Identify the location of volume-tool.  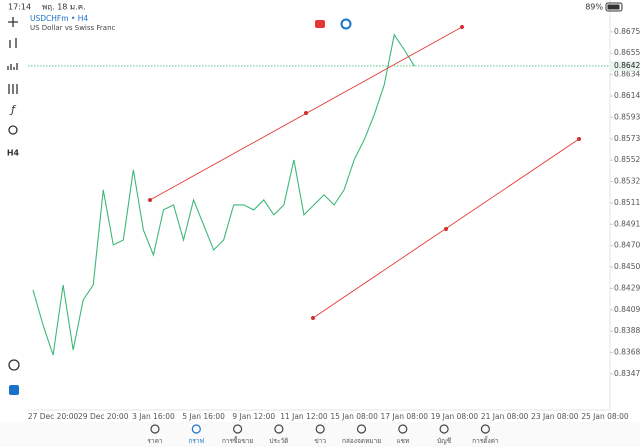
(12, 66).